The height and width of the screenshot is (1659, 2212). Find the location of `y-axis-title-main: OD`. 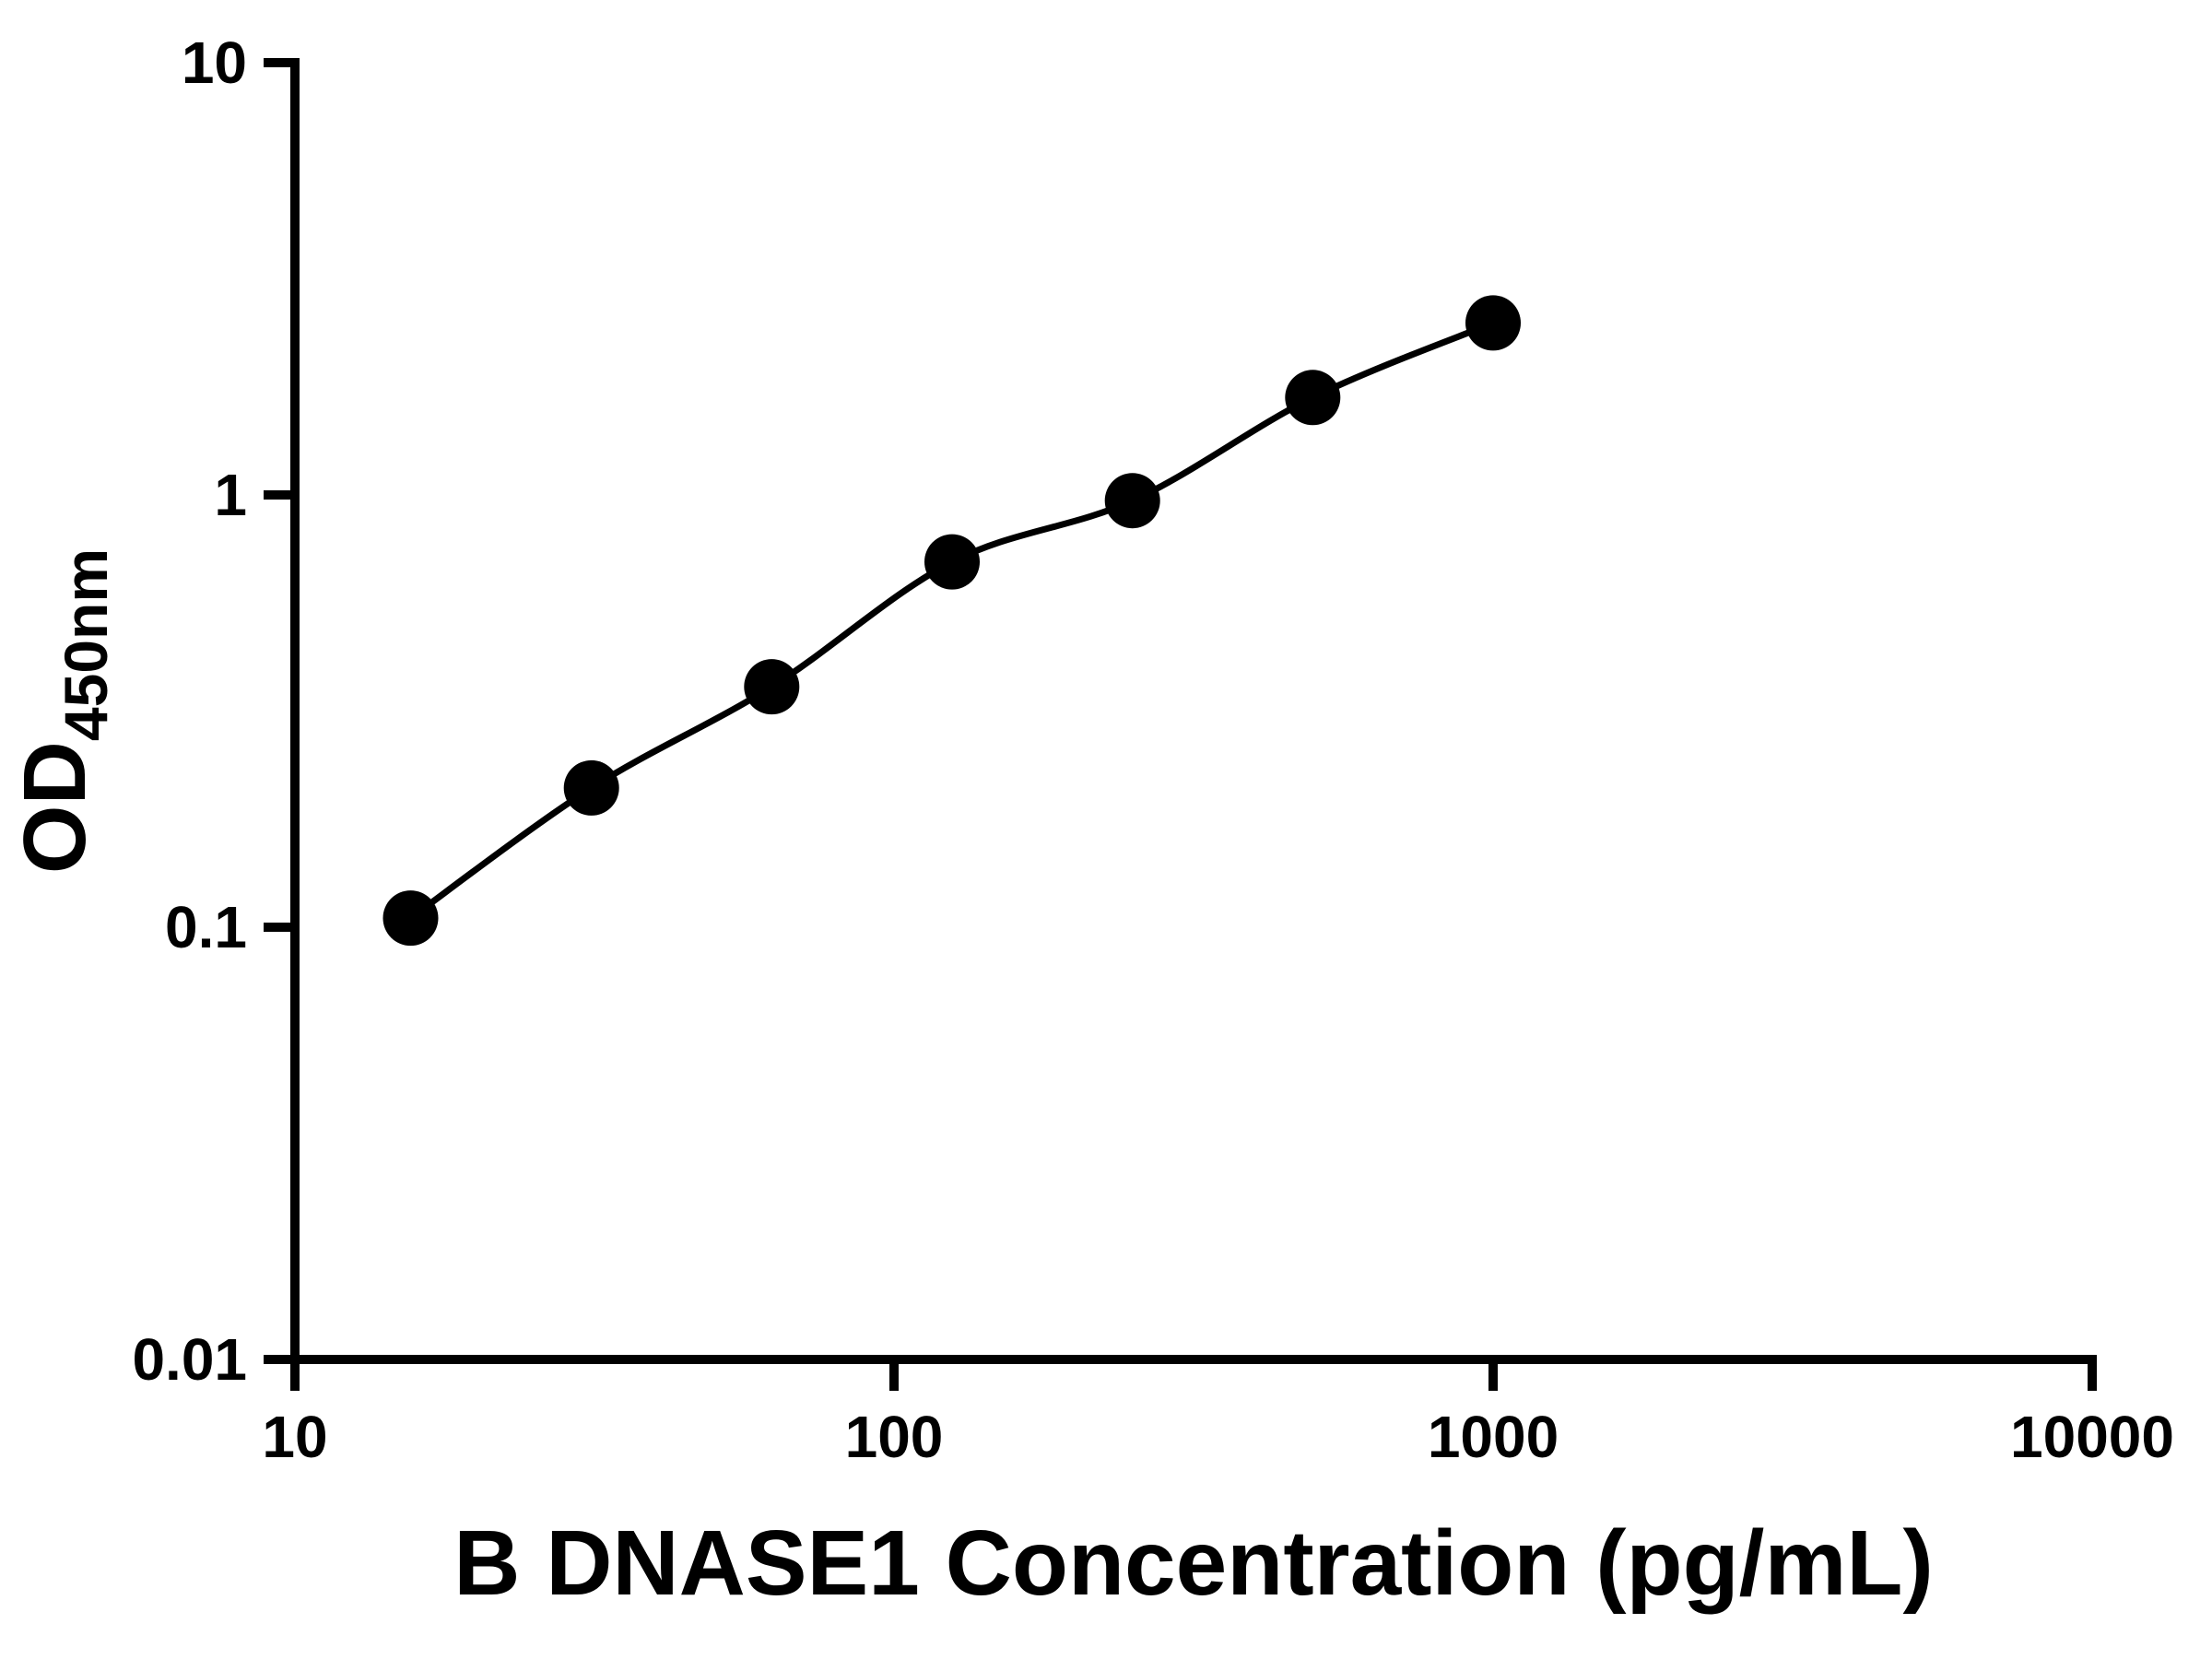

y-axis-title-main: OD is located at coordinates (55, 807).